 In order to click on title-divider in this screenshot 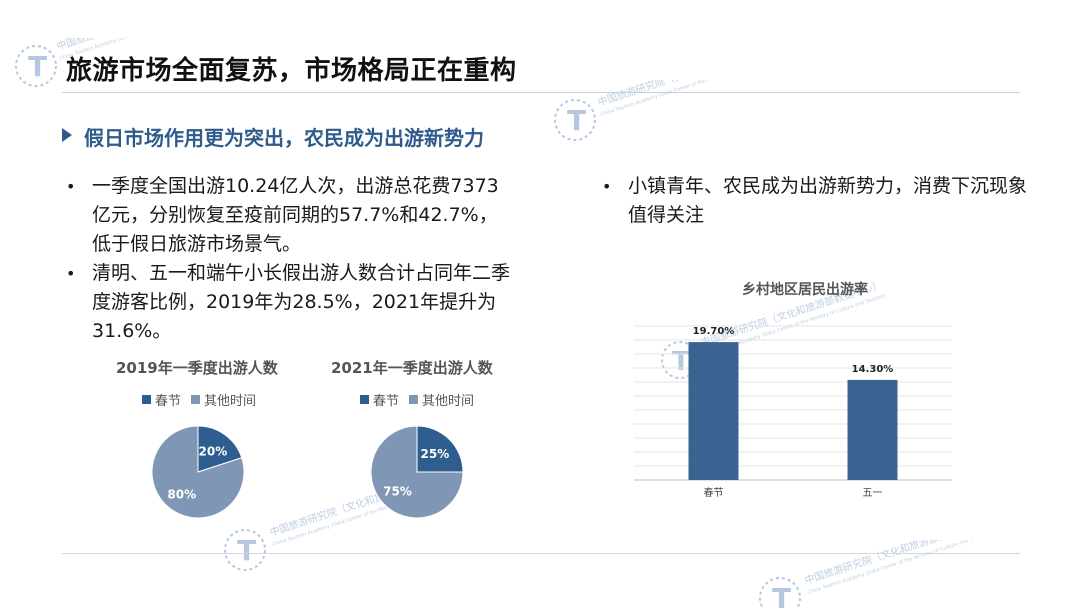, I will do `click(541, 92)`.